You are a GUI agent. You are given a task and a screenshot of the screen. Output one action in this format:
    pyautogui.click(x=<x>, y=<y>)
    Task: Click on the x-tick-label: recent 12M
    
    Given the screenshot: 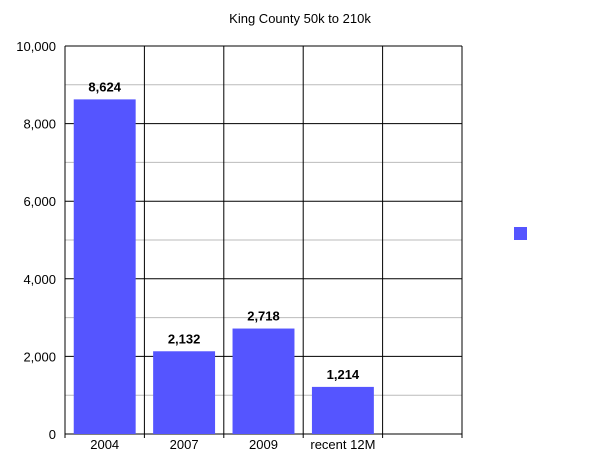 What is the action you would take?
    pyautogui.click(x=342, y=444)
    